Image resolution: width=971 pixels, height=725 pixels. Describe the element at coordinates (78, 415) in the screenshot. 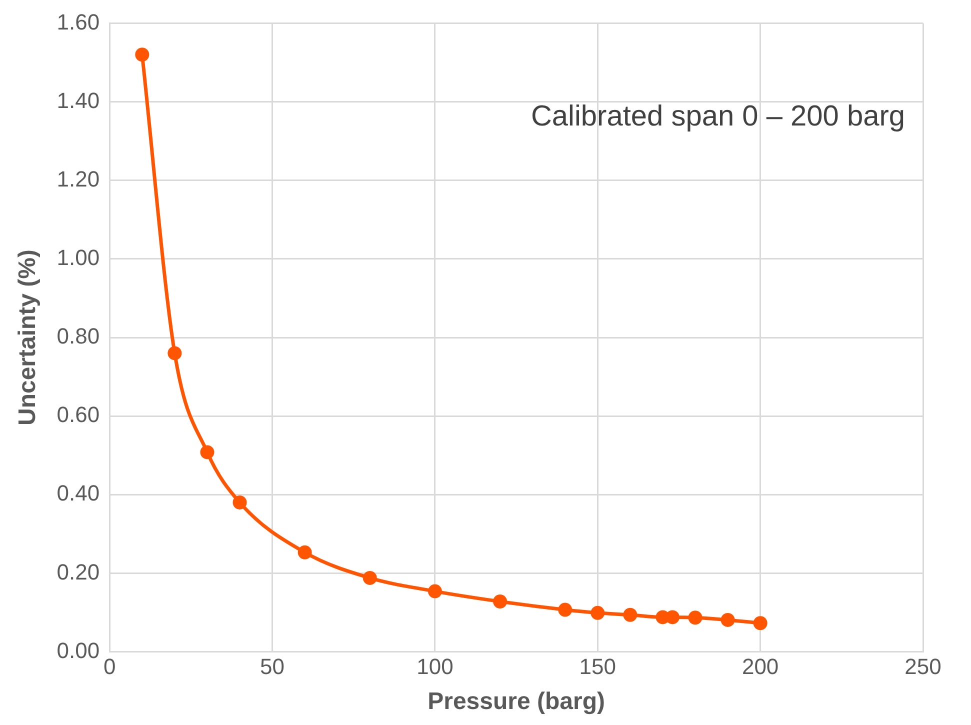

I see `y-tick-label: 0.60` at that location.